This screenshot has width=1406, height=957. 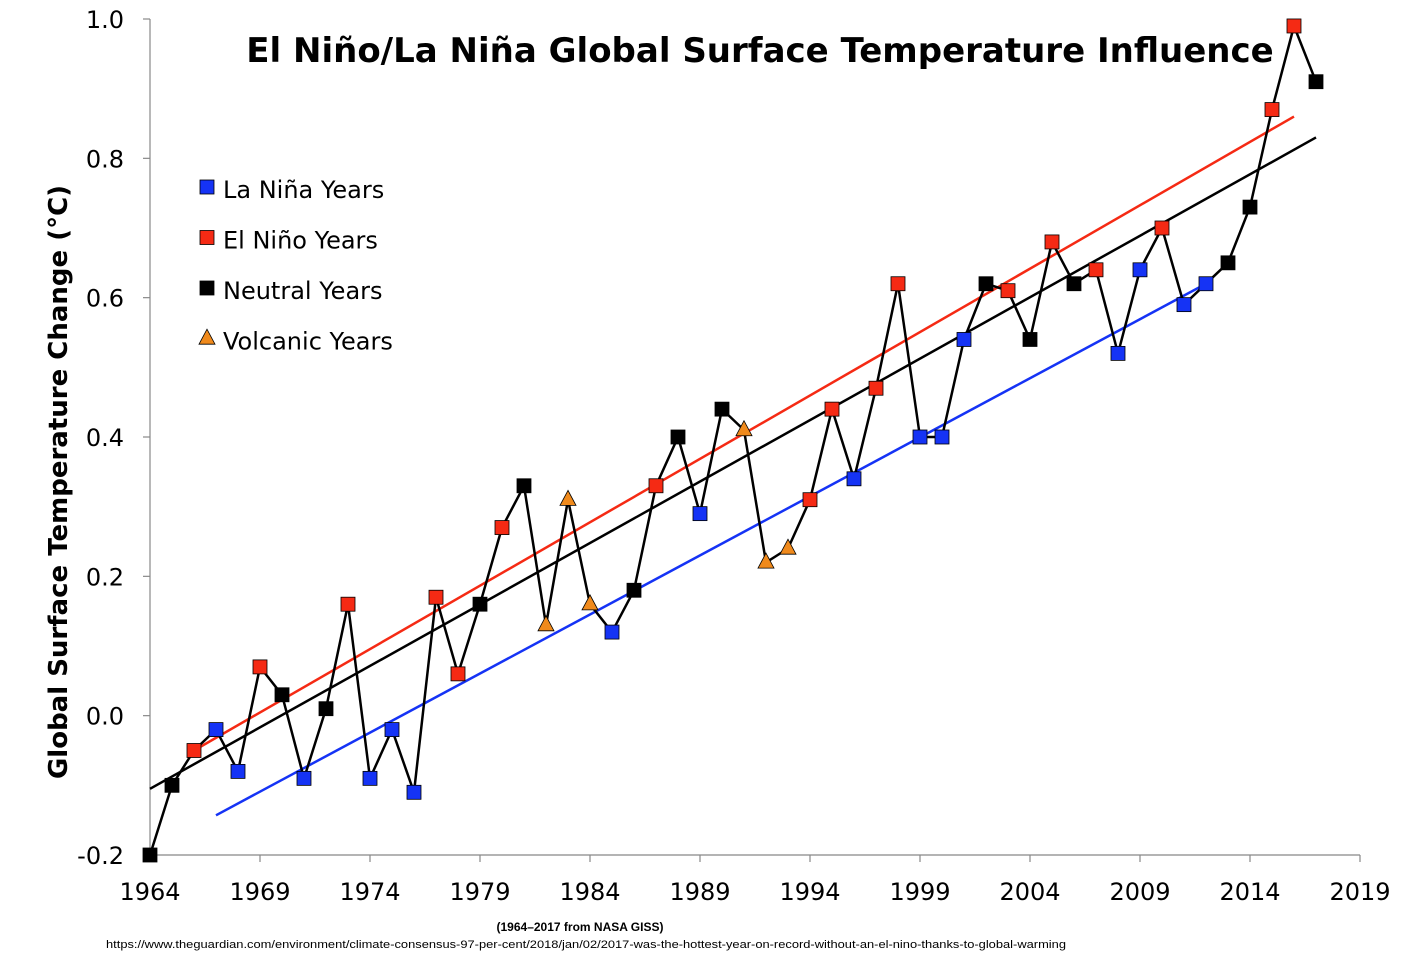 I want to click on x-tick-label: 1964, so click(x=149, y=892).